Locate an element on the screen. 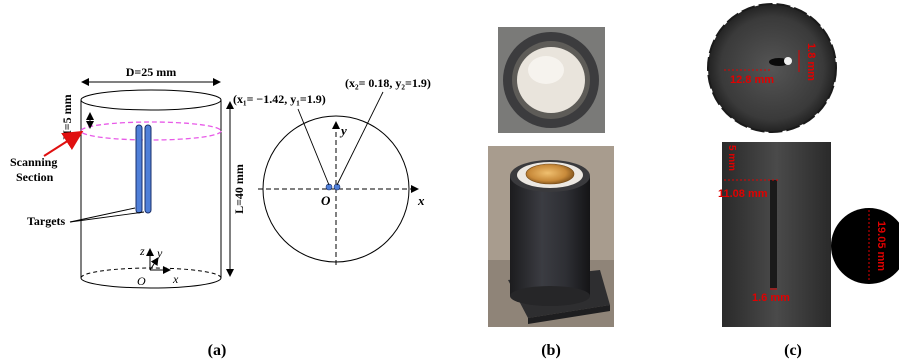 This screenshot has width=899, height=364. scanning-section-ellipse is located at coordinates (151, 131).